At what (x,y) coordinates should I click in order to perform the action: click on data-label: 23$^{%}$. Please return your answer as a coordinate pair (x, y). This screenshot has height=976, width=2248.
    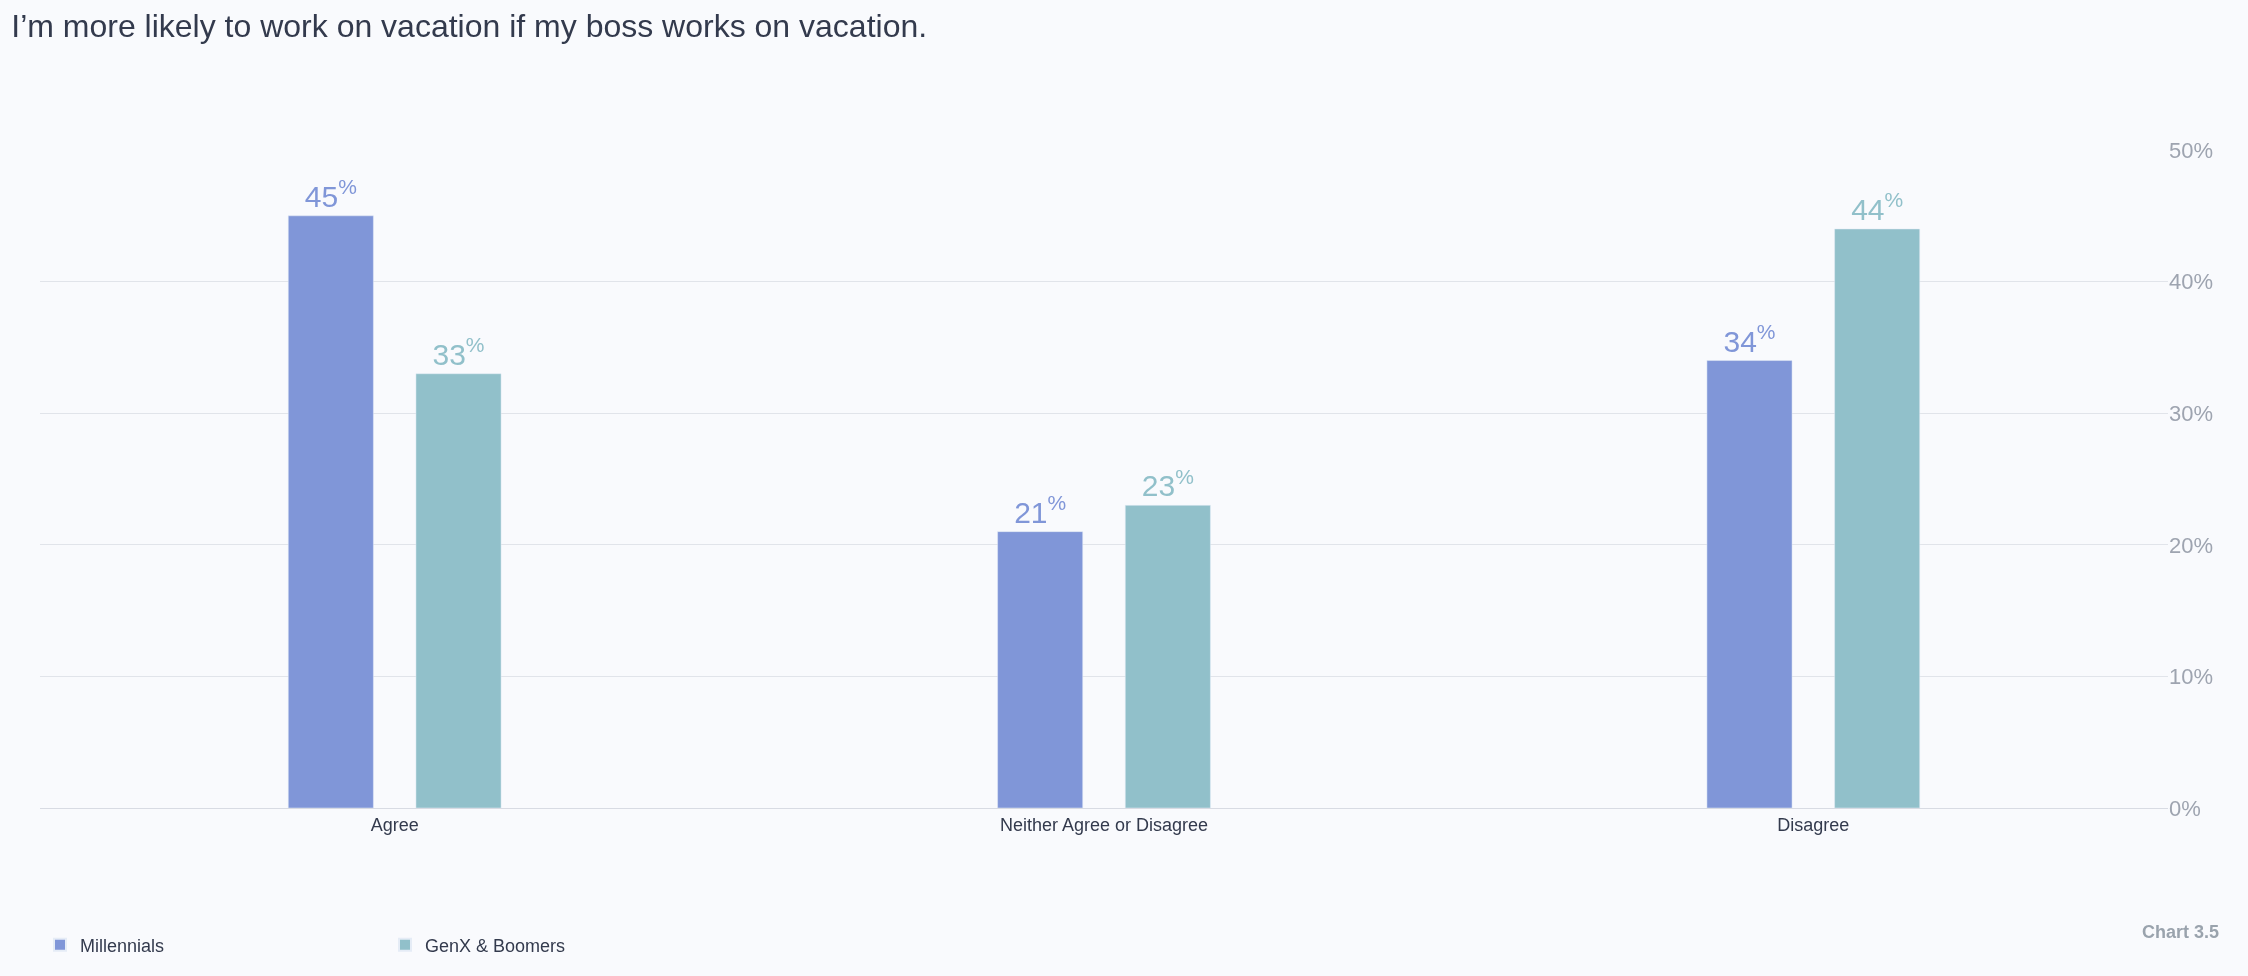
    Looking at the image, I should click on (1167, 483).